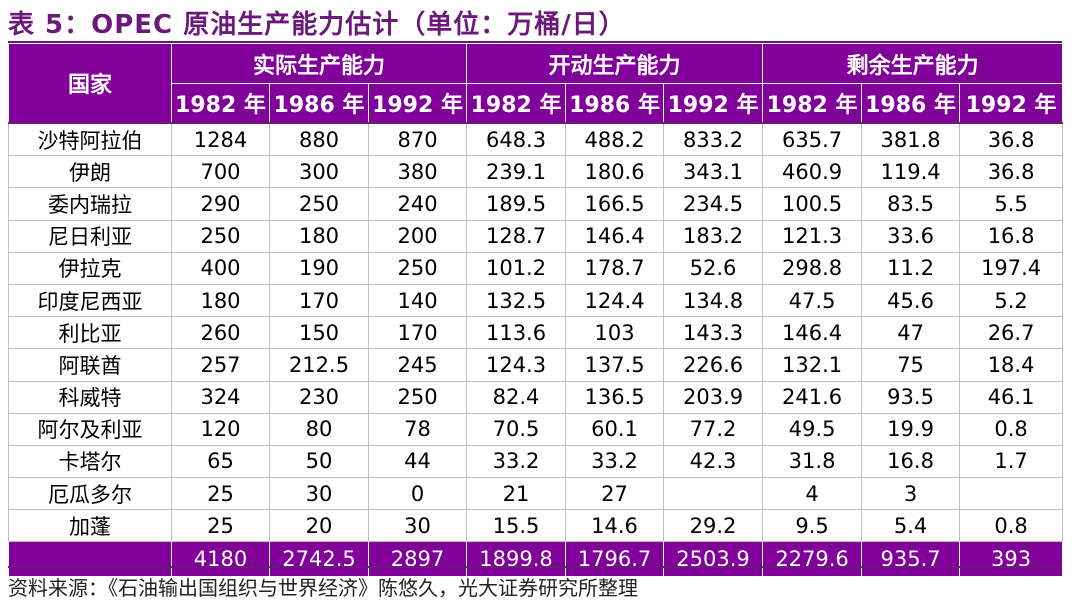  I want to click on value-cell: 121.3, so click(812, 236).